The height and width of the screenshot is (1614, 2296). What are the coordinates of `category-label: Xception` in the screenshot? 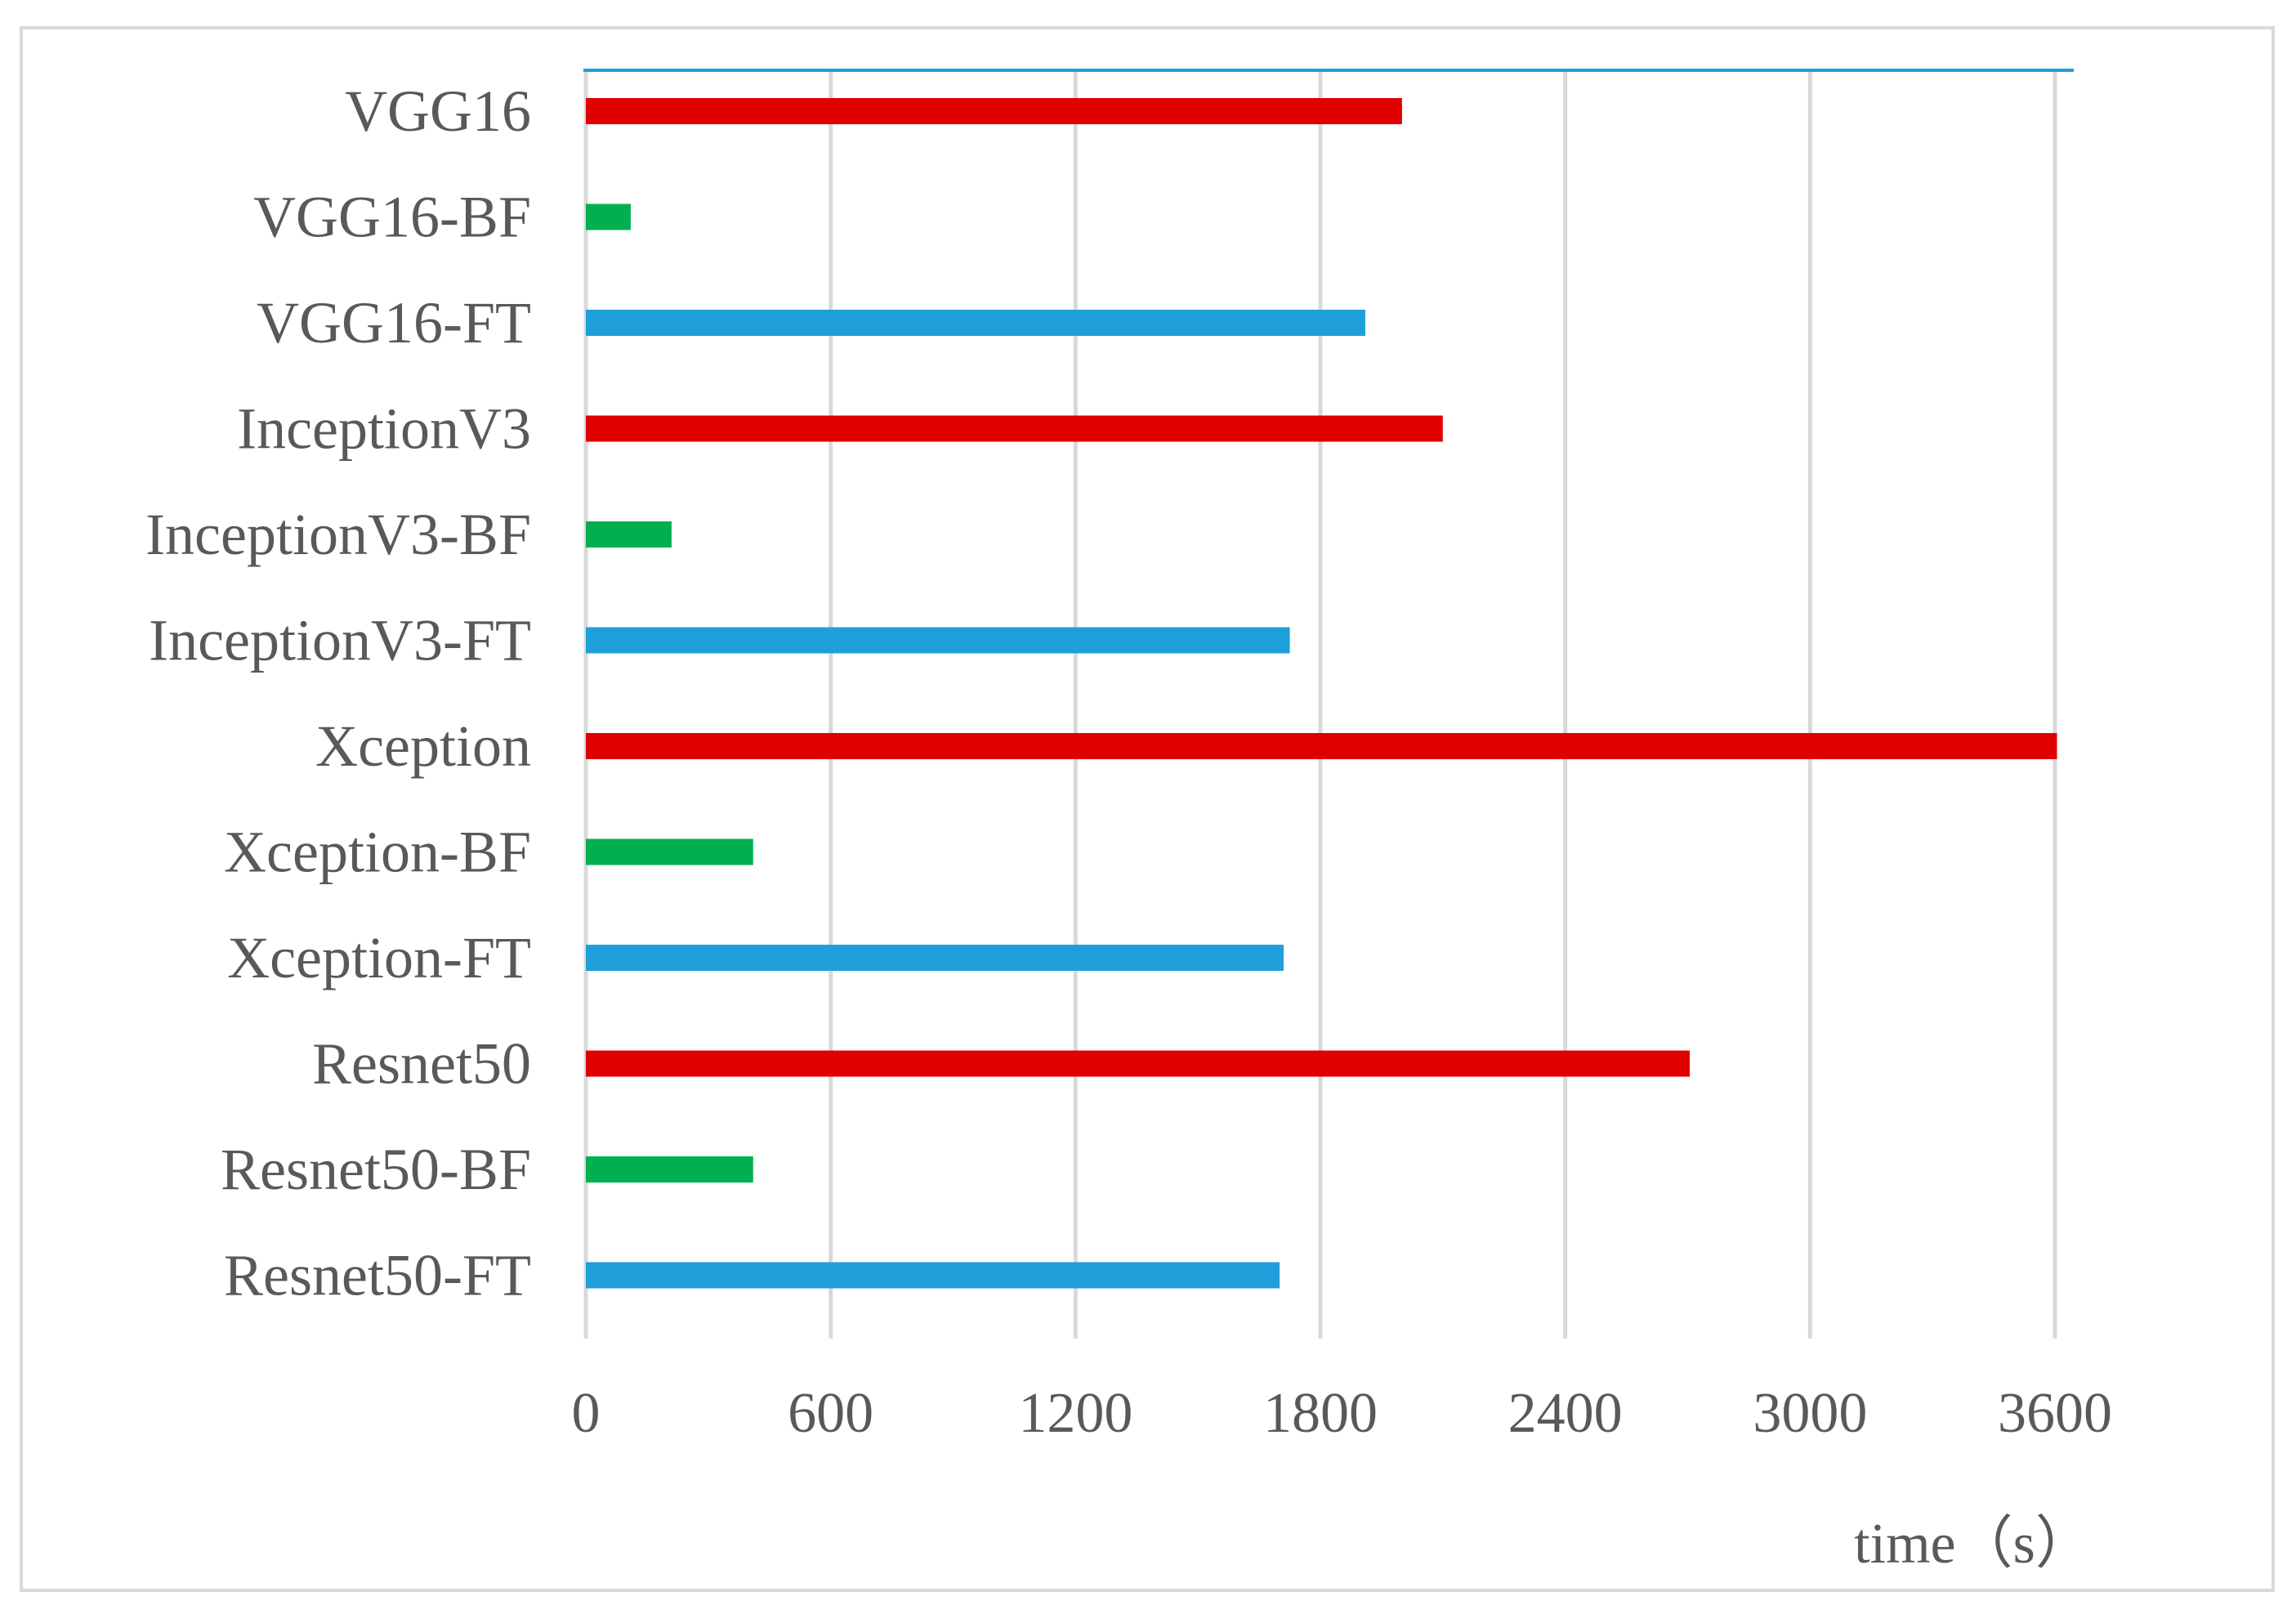 It's located at (423, 746).